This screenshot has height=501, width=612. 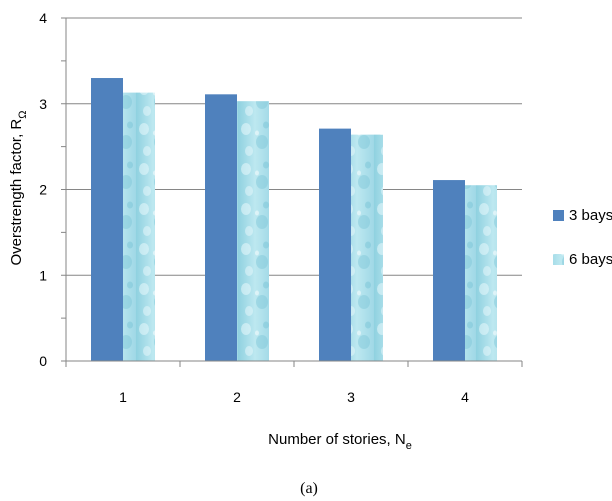 I want to click on x-axis-title-subscript: e, so click(x=409, y=446).